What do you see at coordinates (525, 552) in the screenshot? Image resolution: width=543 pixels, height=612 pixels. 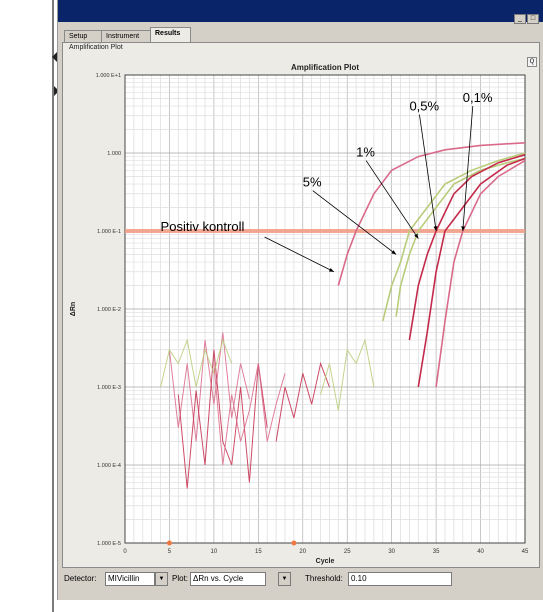 I see `x-tick-label: 45` at bounding box center [525, 552].